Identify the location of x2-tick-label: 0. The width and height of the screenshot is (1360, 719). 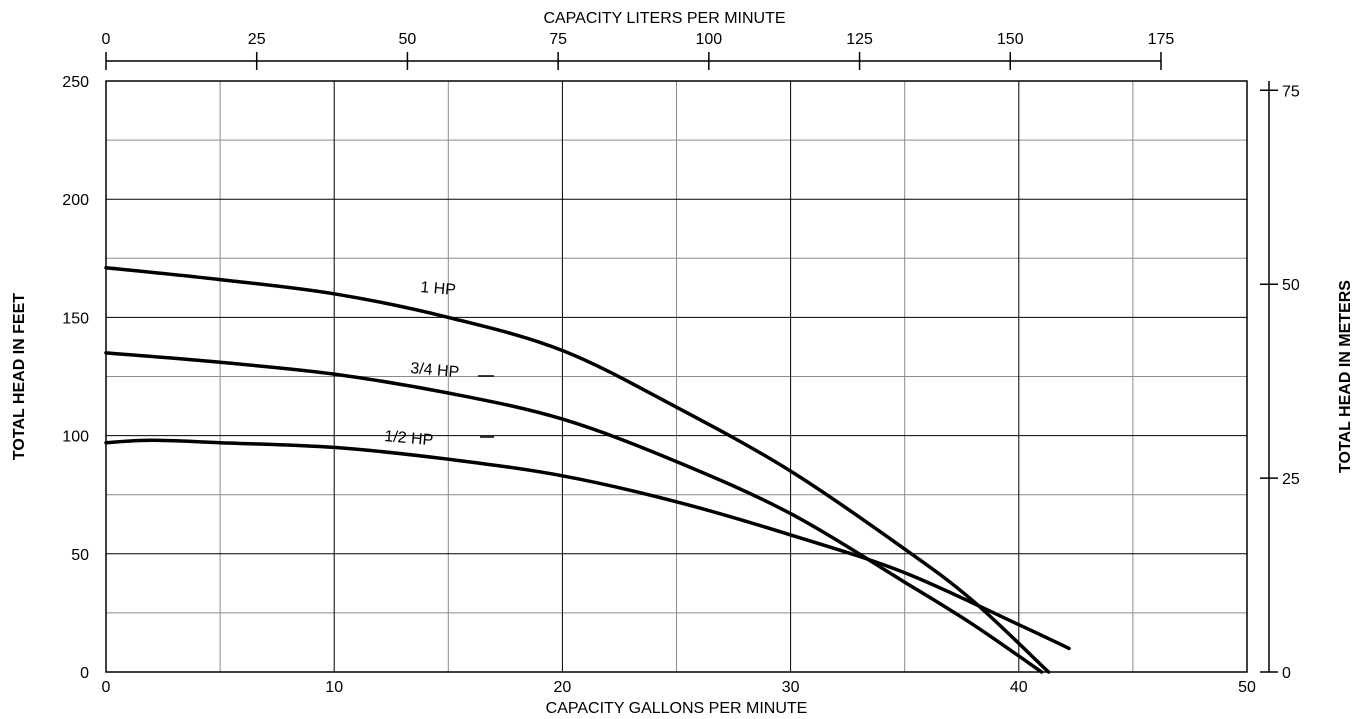
(106, 39).